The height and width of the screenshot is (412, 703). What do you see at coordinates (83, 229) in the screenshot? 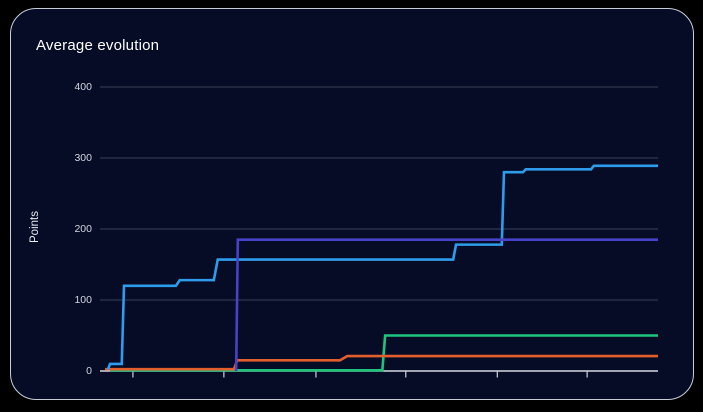
I see `y-tick-label-200: 200` at bounding box center [83, 229].